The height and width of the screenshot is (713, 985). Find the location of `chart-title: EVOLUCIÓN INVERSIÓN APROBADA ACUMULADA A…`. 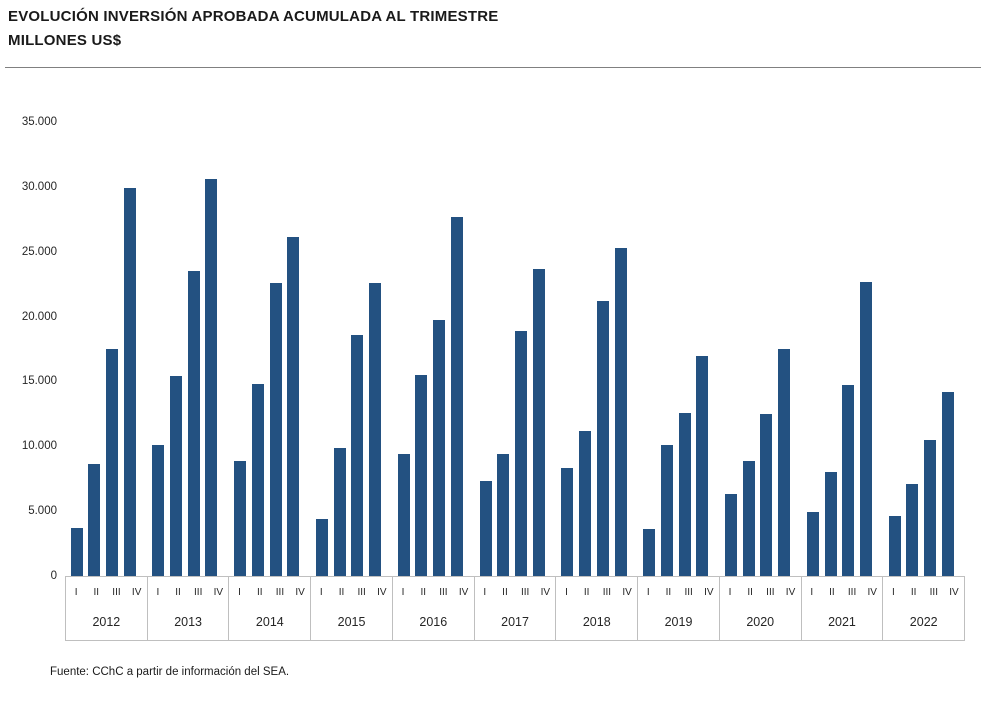

chart-title: EVOLUCIÓN INVERSIÓN APROBADA ACUMULADA A… is located at coordinates (253, 16).